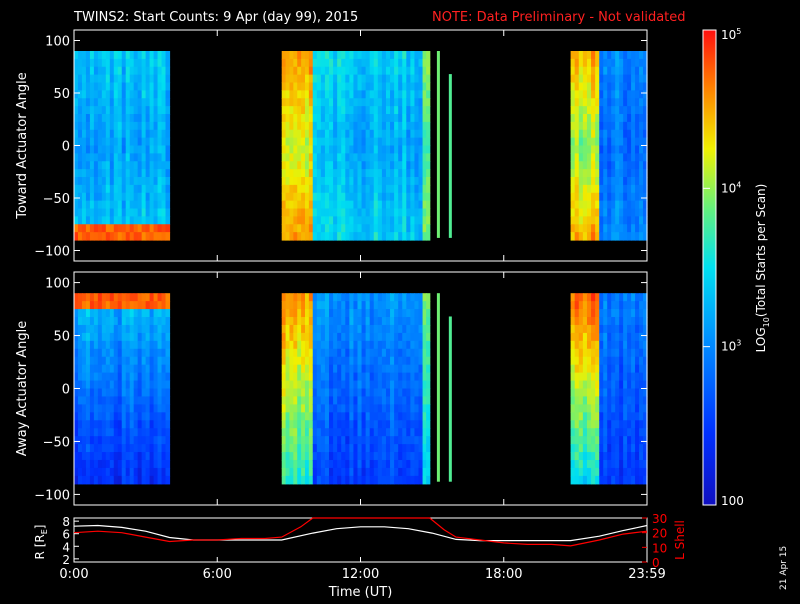 This screenshot has height=604, width=800. What do you see at coordinates (66, 535) in the screenshot?
I see `y-tick-label-left: 6` at bounding box center [66, 535].